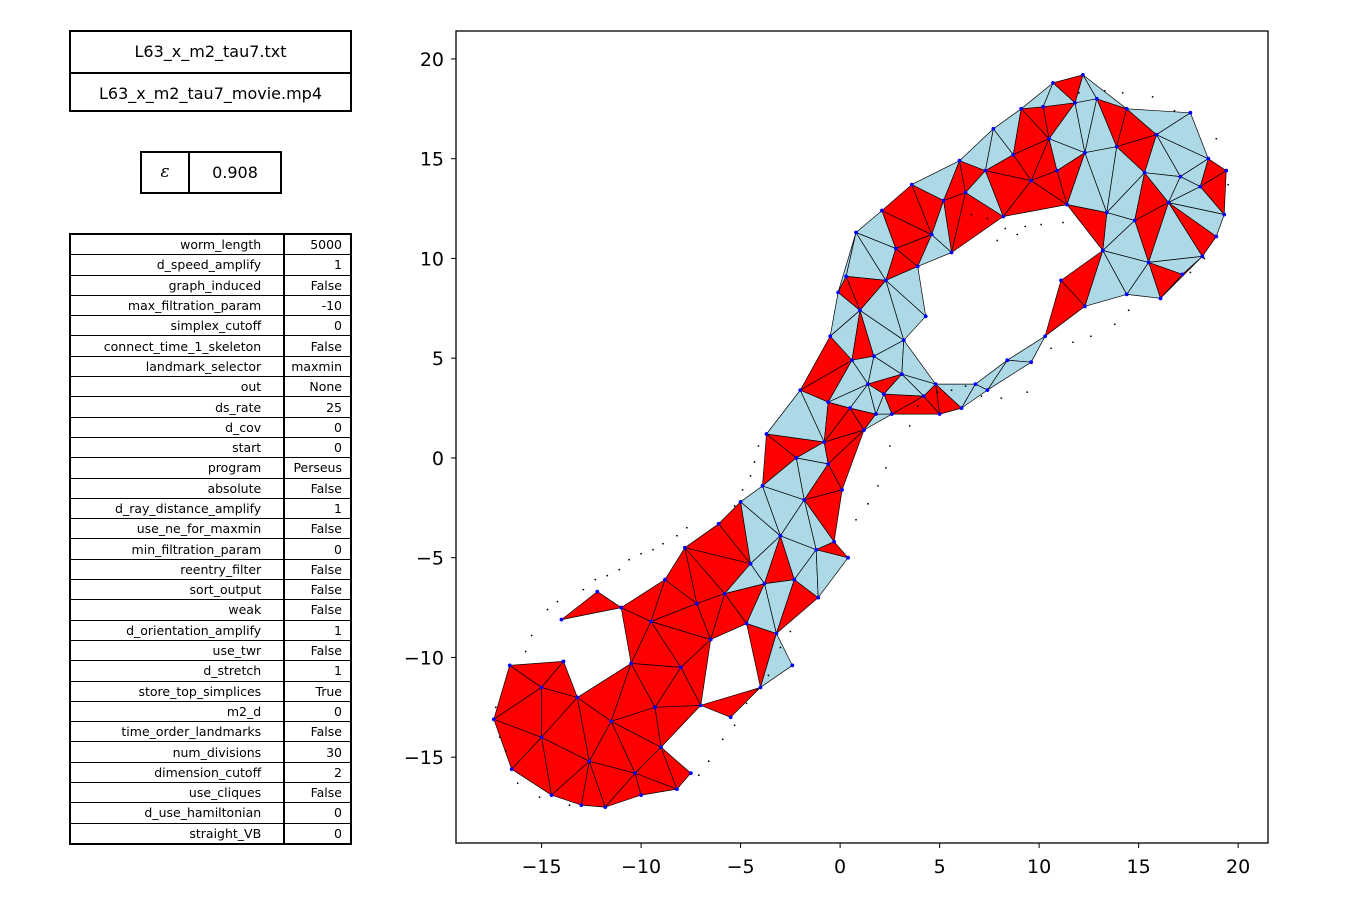 The height and width of the screenshot is (900, 1350). Describe the element at coordinates (210, 407) in the screenshot. I see `param-row: ds_rate 25` at that location.